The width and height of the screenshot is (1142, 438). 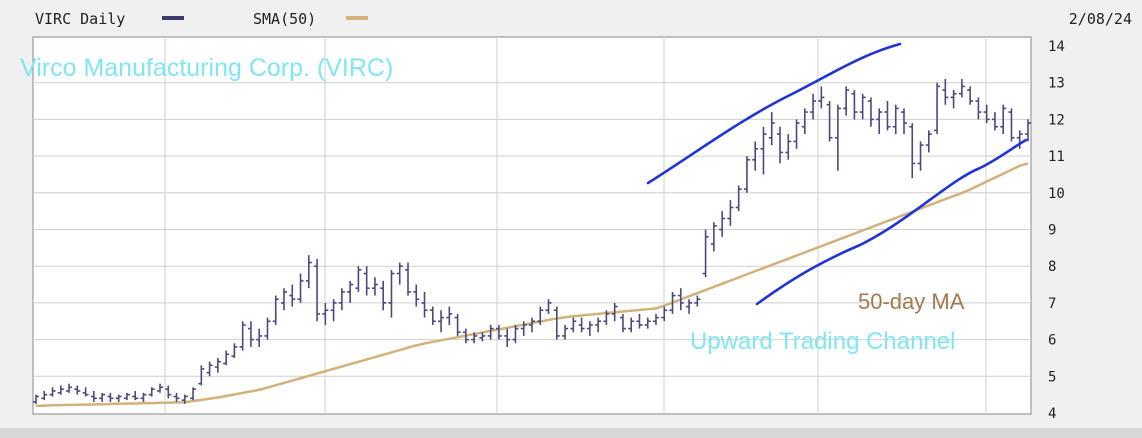 What do you see at coordinates (891, 222) in the screenshot?
I see `channel-lower-line` at bounding box center [891, 222].